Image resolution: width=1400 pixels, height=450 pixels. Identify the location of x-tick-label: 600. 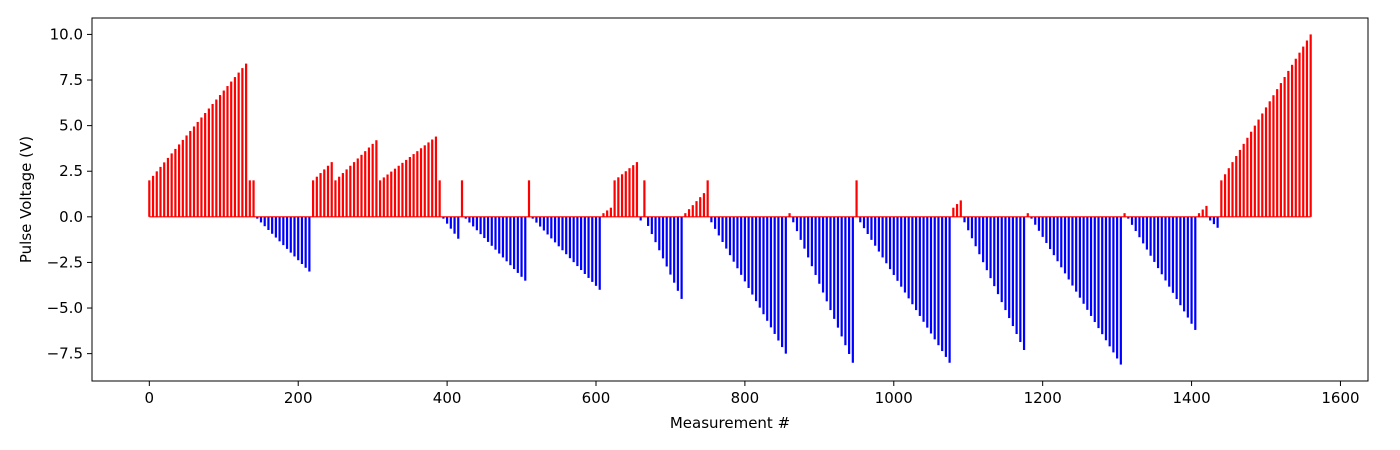
(596, 398).